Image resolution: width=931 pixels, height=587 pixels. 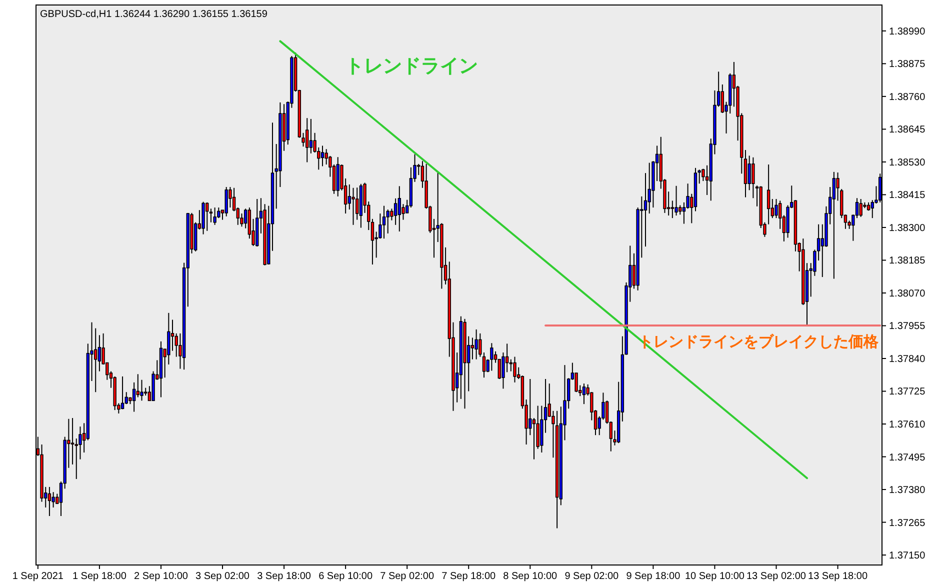 What do you see at coordinates (907, 97) in the screenshot?
I see `y-tick-label: 1.38760` at bounding box center [907, 97].